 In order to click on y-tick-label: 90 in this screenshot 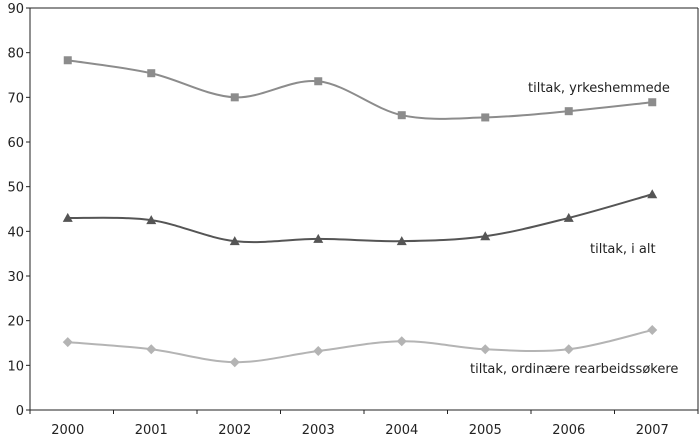, I will do `click(15, 9)`.